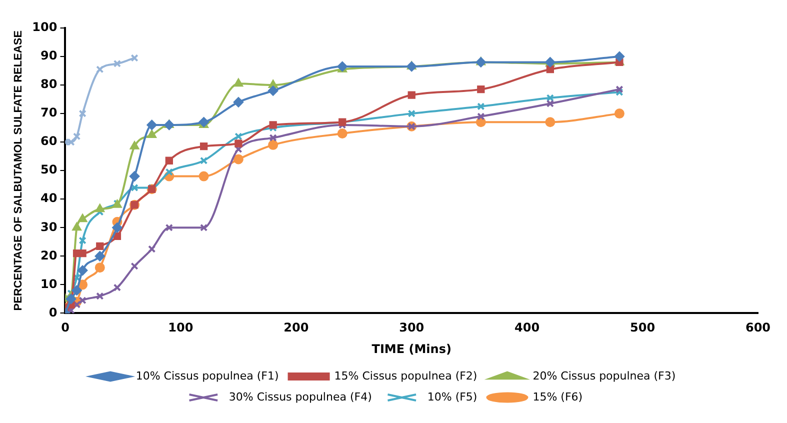 The image size is (787, 423). Describe the element at coordinates (296, 327) in the screenshot. I see `x-tick-label: 200` at that location.